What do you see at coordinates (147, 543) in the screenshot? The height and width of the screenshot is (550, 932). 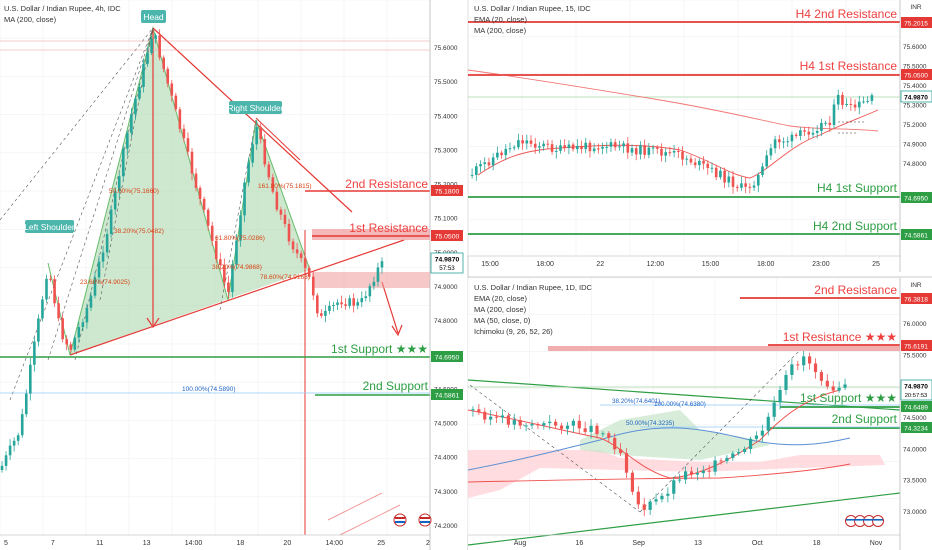 I see `x-tick-label: 13` at bounding box center [147, 543].